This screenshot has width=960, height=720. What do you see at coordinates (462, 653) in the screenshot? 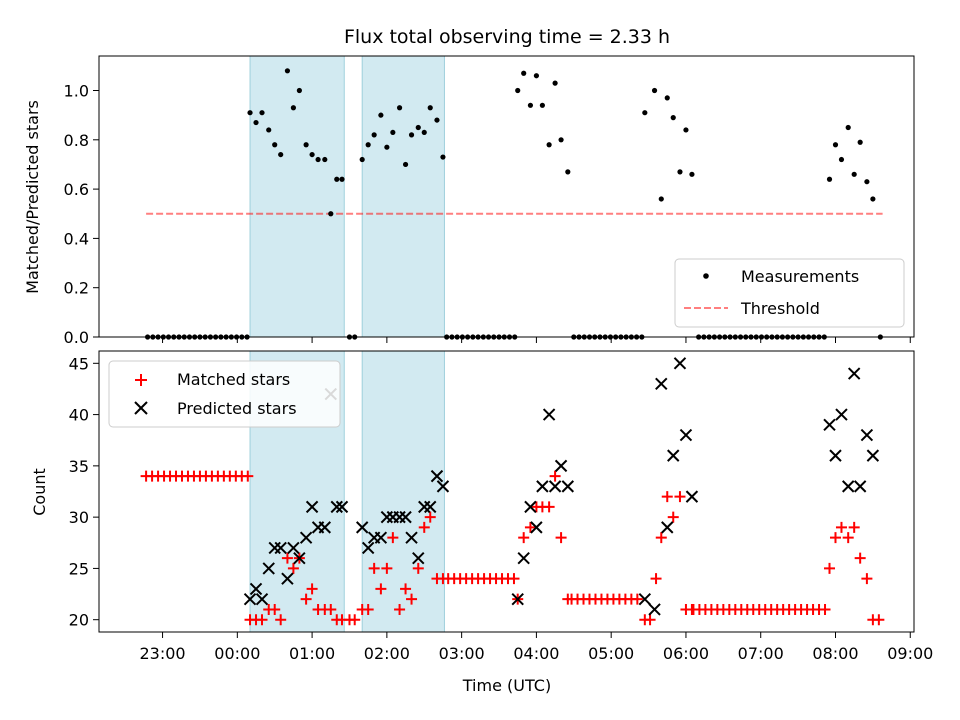
I see `x-tick-label: 03:00` at bounding box center [462, 653].